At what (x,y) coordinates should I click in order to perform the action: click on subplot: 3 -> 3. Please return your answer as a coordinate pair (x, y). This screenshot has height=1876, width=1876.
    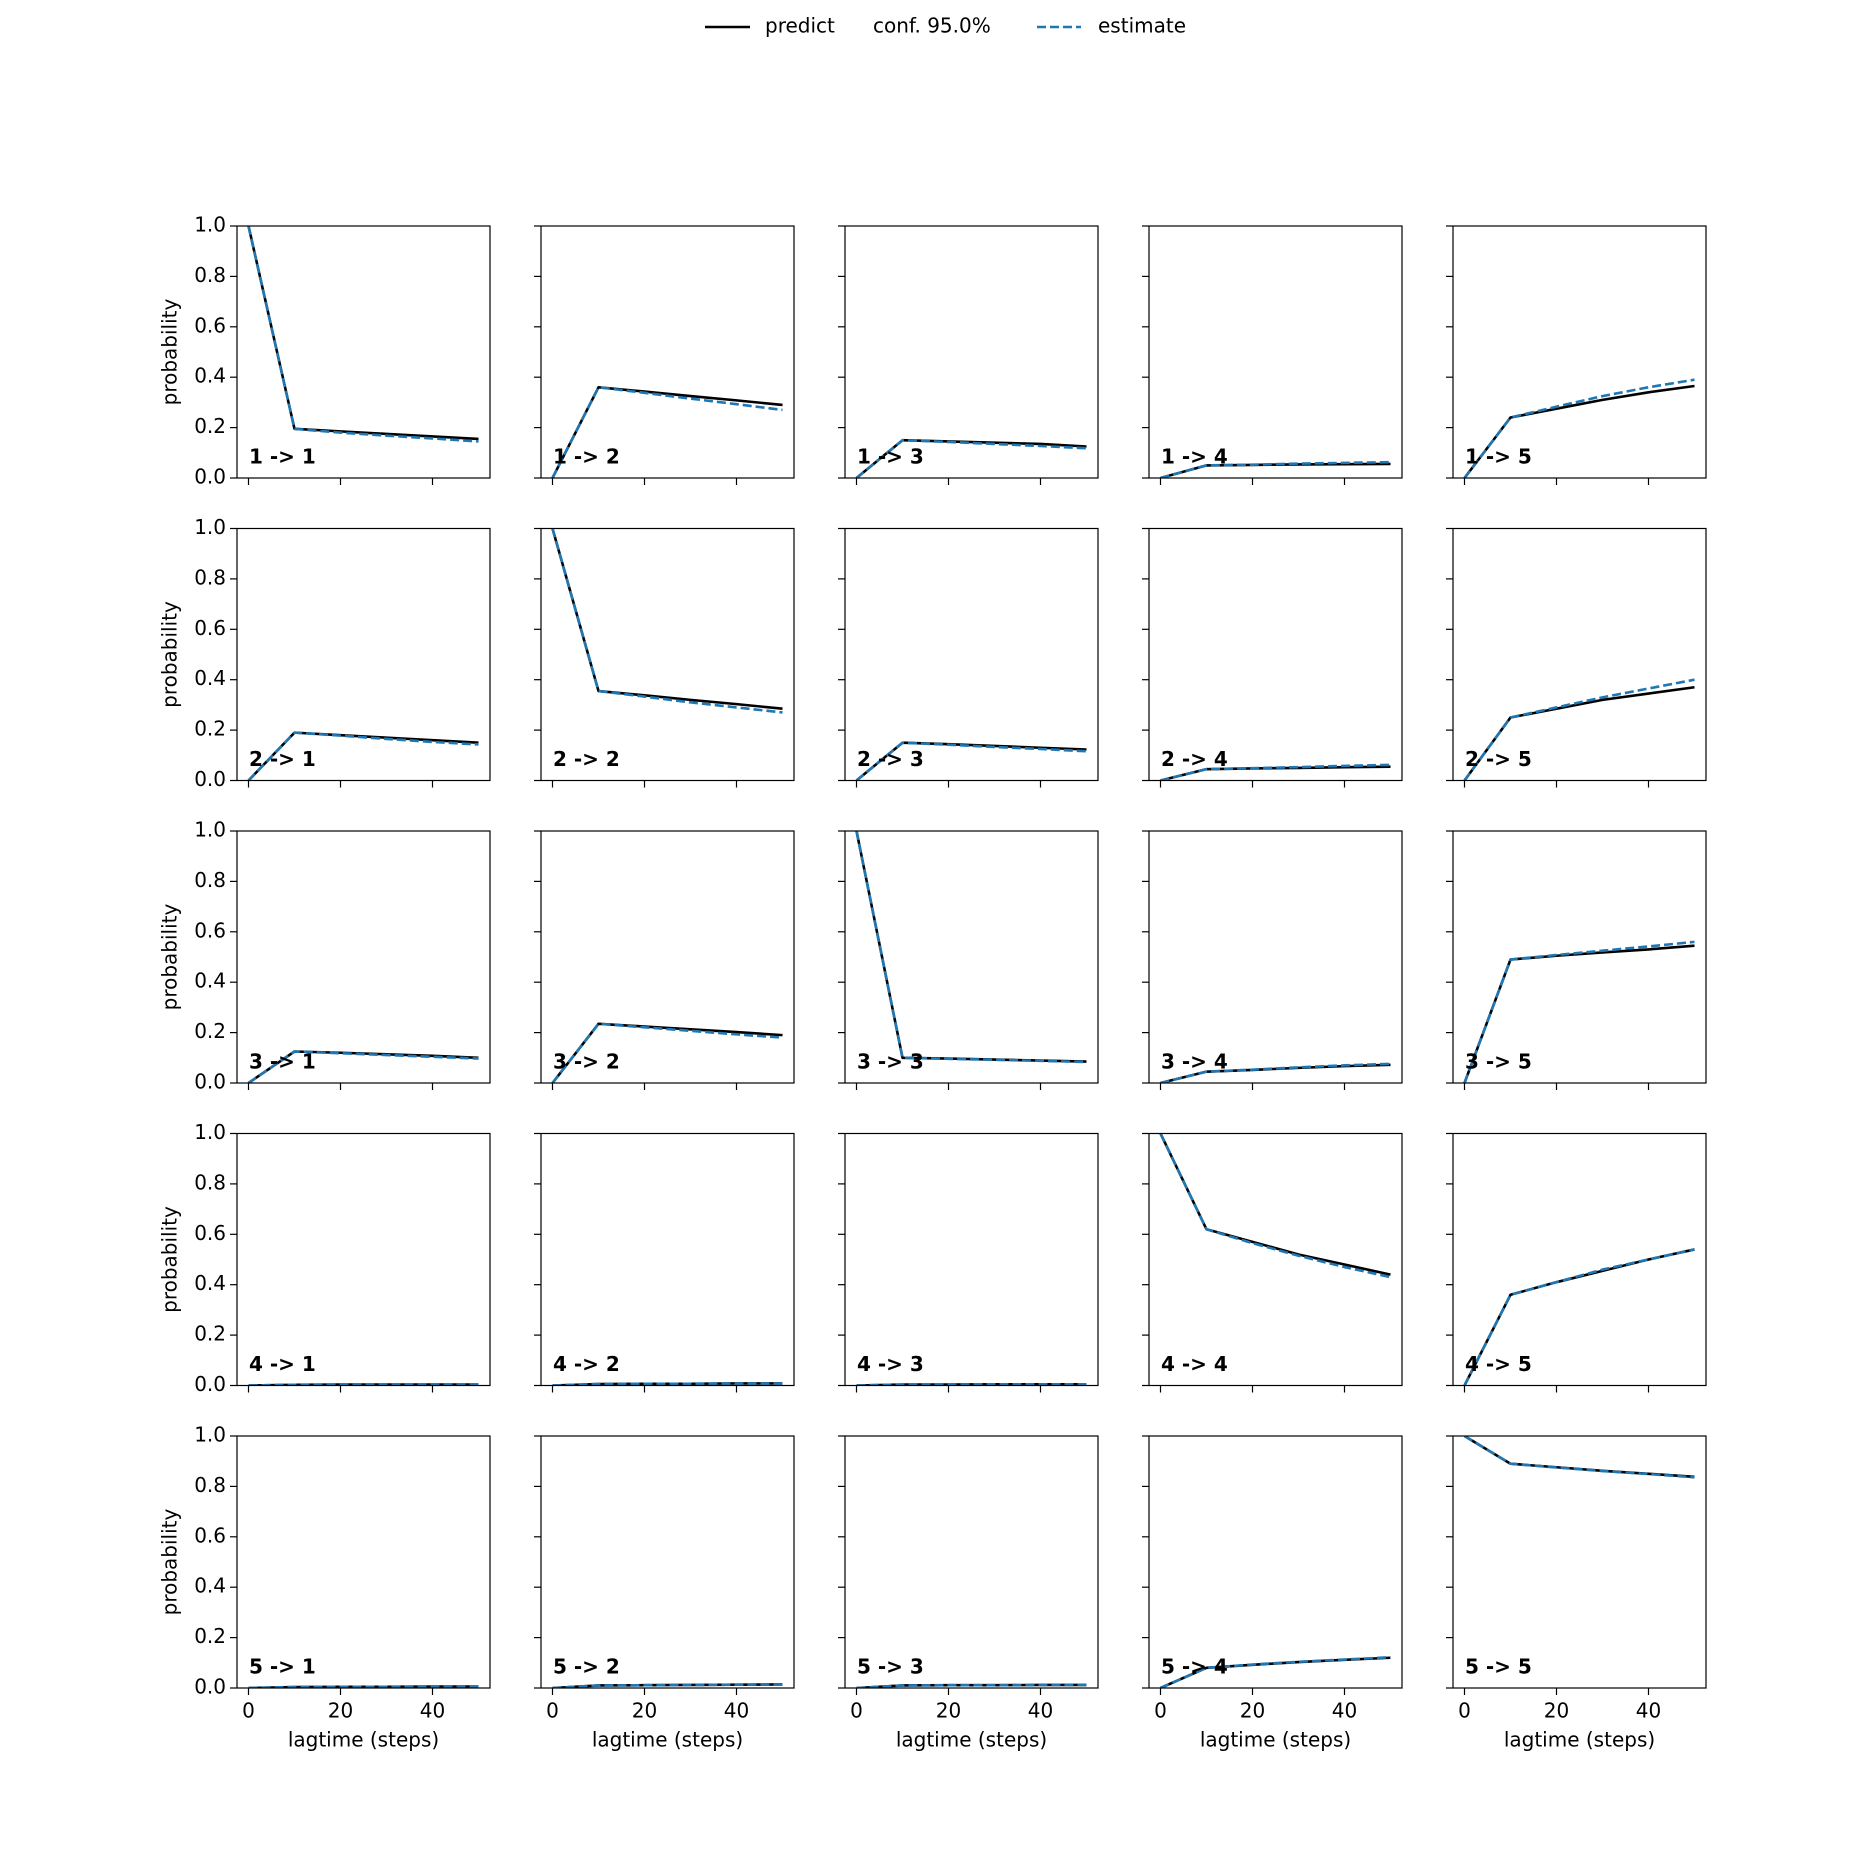
    Looking at the image, I should click on (968, 960).